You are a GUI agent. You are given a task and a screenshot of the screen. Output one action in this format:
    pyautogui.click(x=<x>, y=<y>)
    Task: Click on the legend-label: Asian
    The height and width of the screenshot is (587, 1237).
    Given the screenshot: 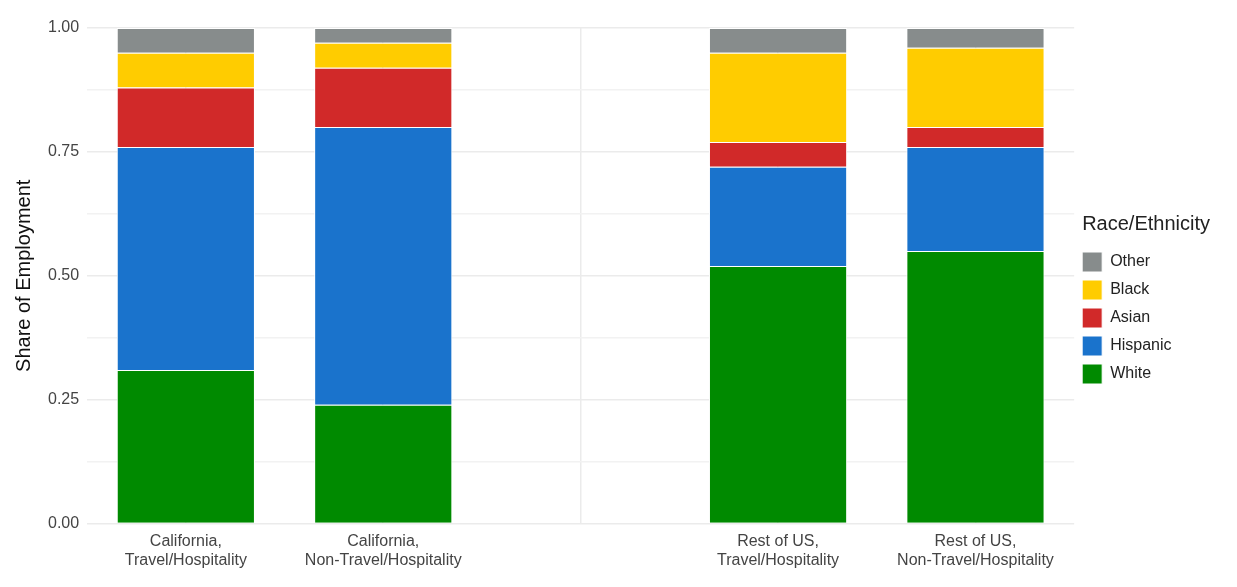 What is the action you would take?
    pyautogui.click(x=1130, y=317)
    